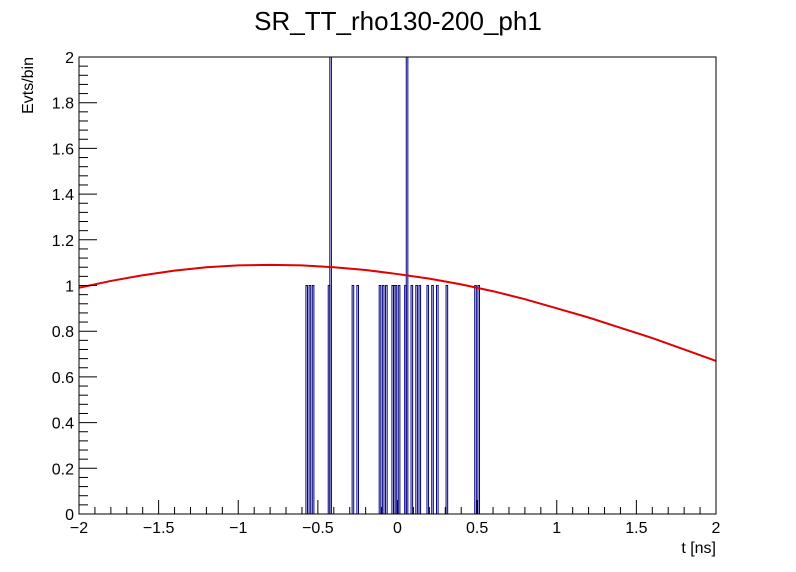 The image size is (796, 572). I want to click on x-axis-label: t [ns], so click(698, 548).